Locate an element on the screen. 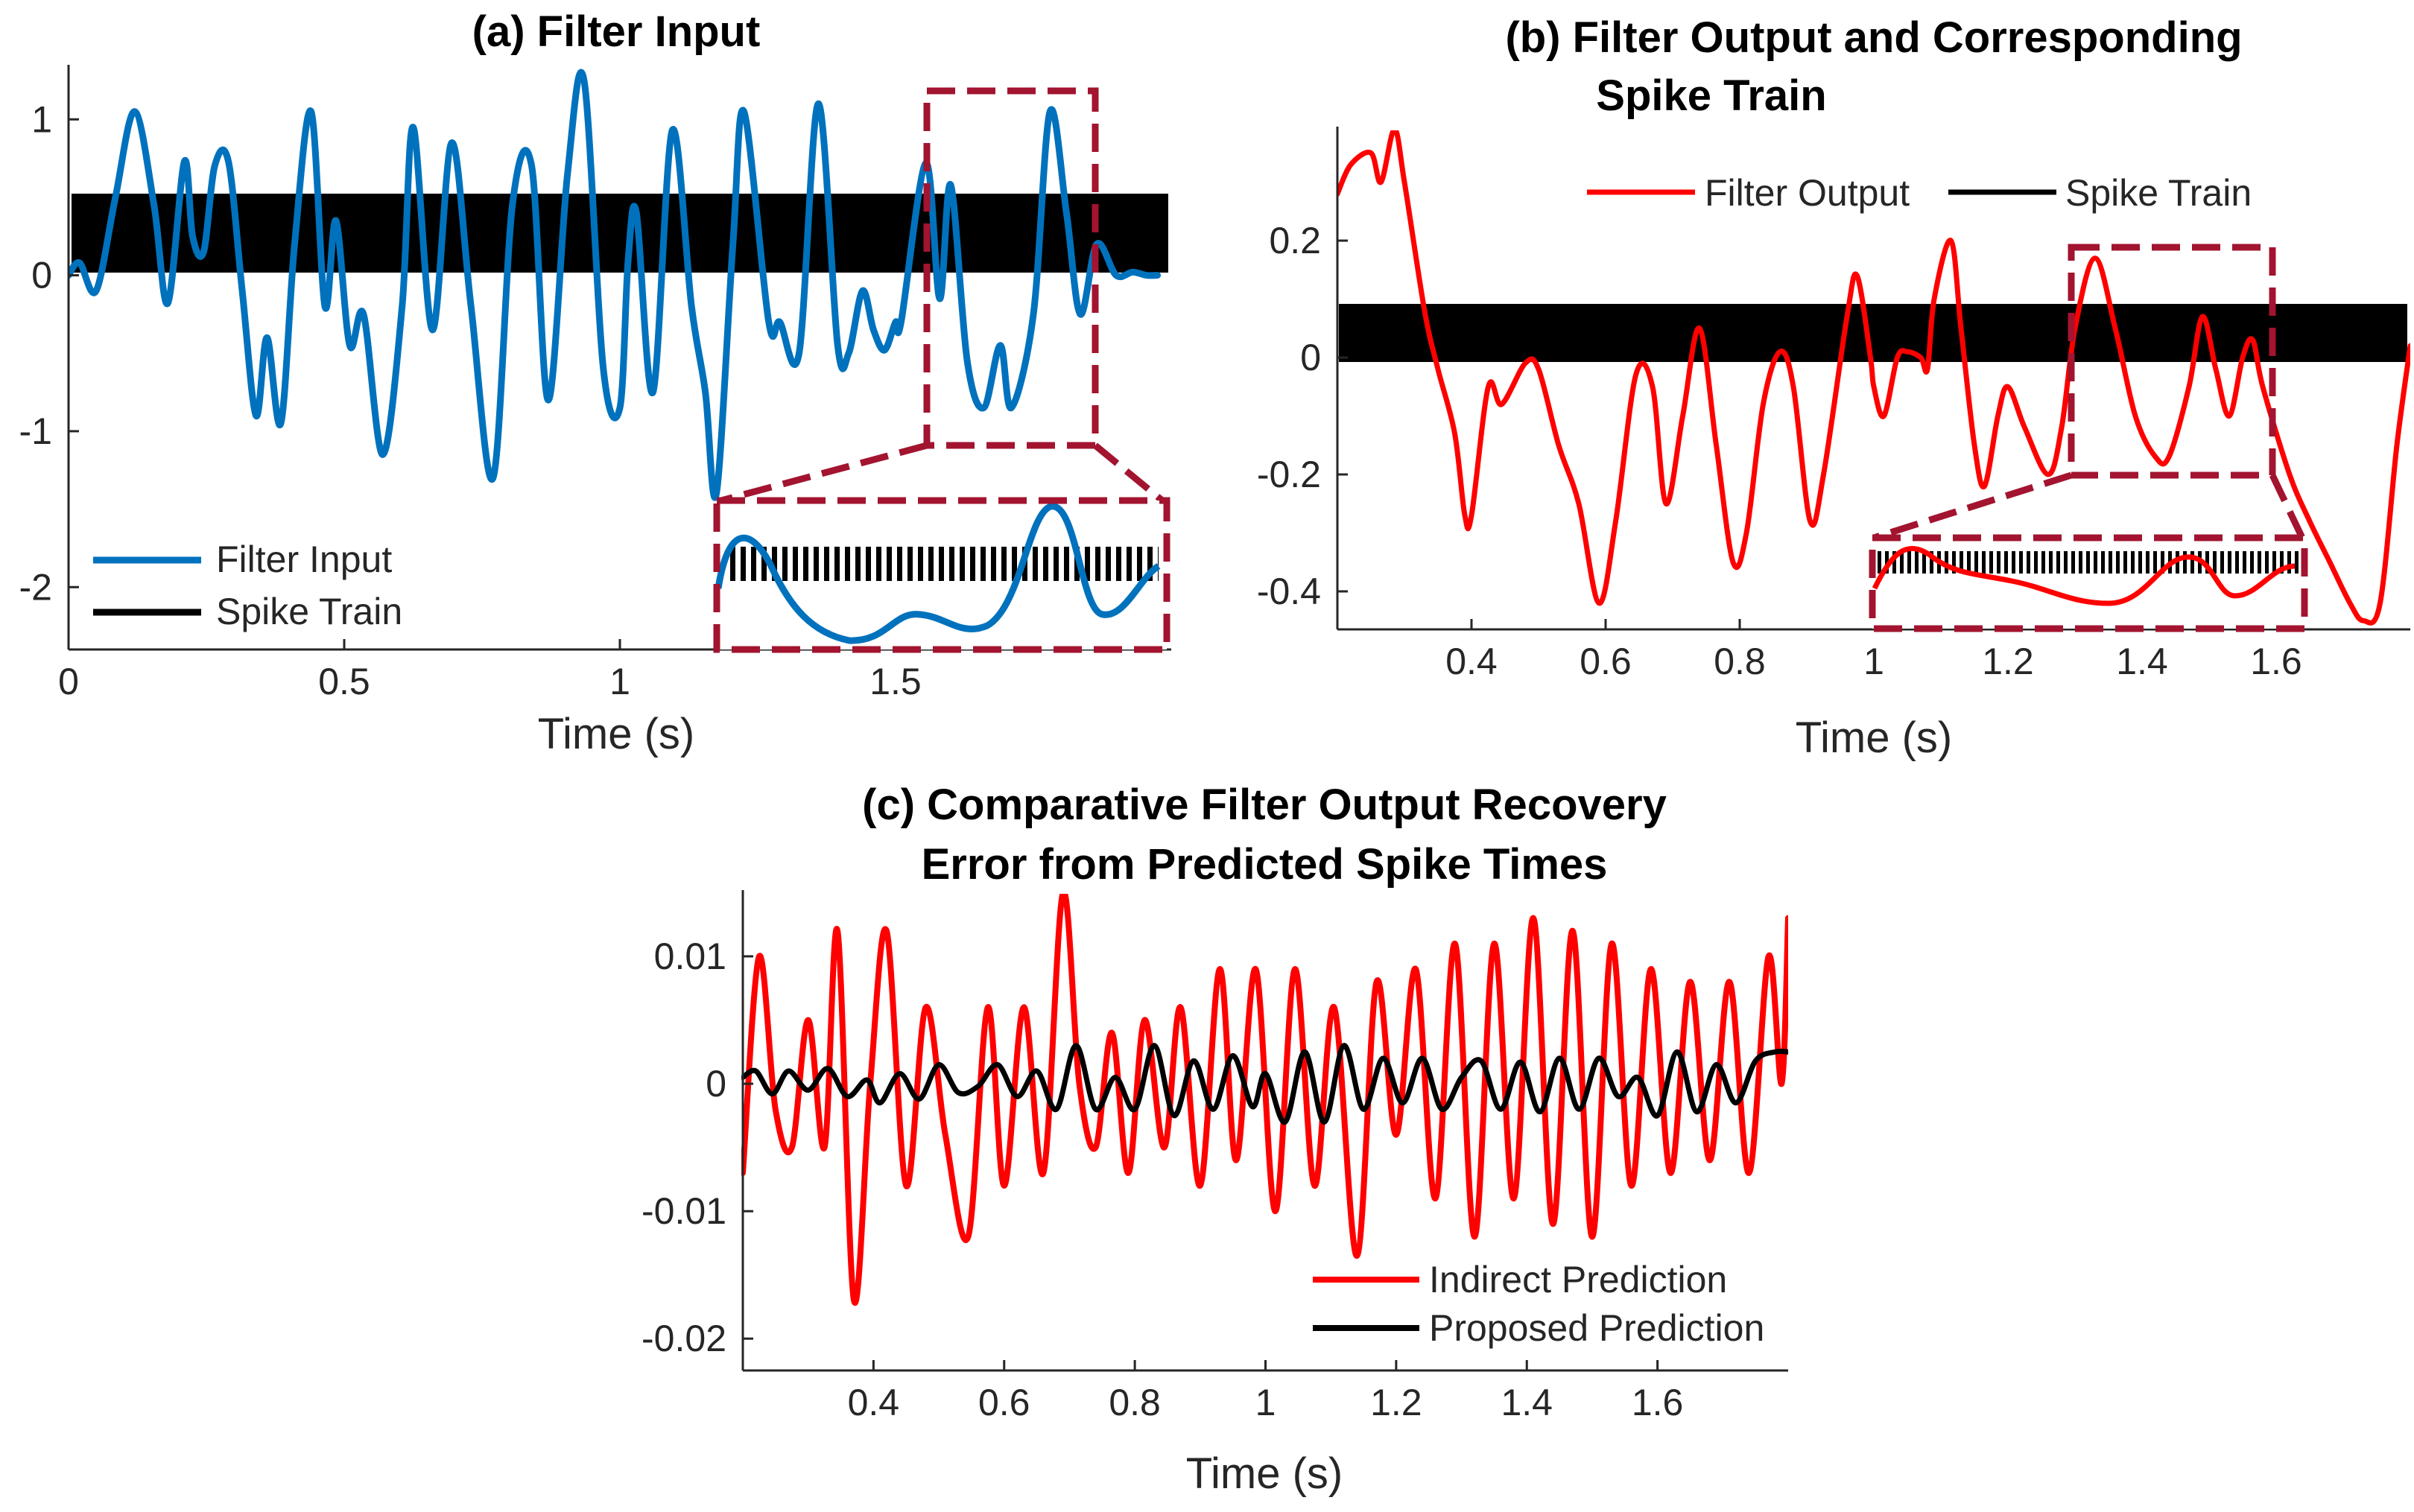 The height and width of the screenshot is (1512, 2414). panel-c-y-tick-label: -0.01 is located at coordinates (683, 1211).